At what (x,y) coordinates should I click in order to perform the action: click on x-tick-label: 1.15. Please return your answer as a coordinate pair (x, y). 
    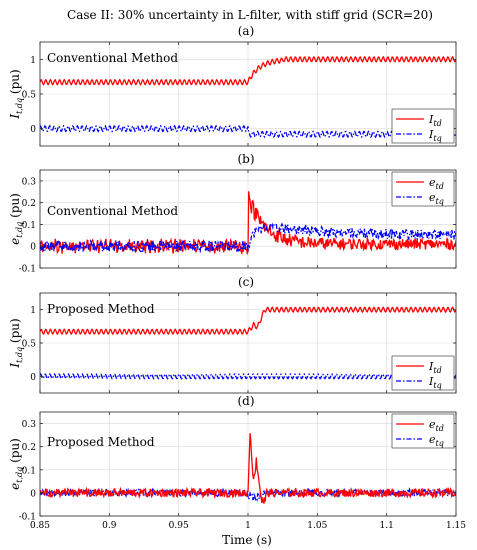
    Looking at the image, I should click on (456, 526).